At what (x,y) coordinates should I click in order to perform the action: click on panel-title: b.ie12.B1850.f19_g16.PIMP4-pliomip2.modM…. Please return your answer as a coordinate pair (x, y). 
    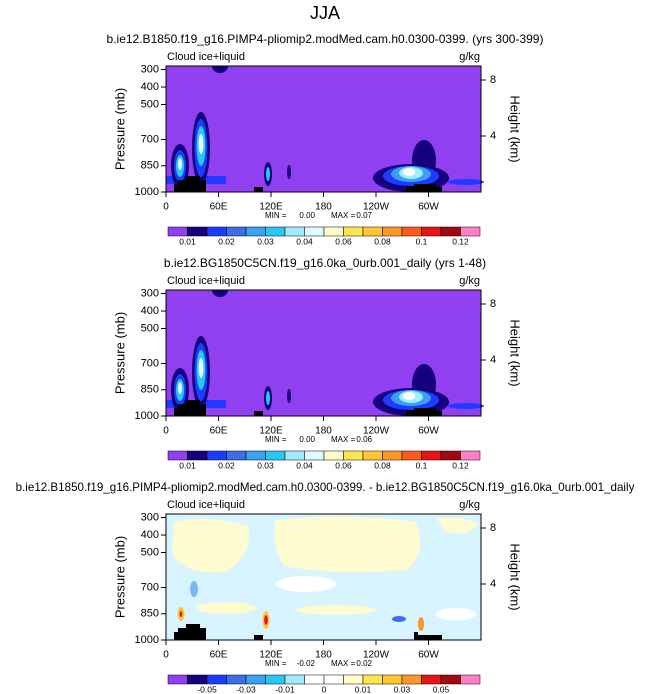
    Looking at the image, I should click on (325, 39).